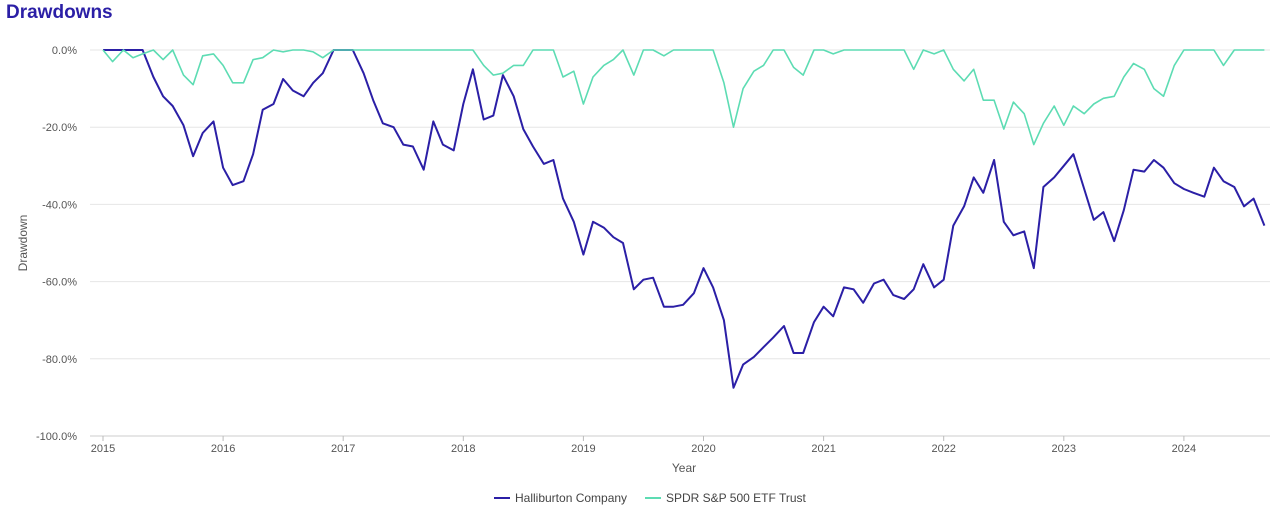 Image resolution: width=1280 pixels, height=521 pixels. I want to click on x-tick-label: 2017, so click(343, 449).